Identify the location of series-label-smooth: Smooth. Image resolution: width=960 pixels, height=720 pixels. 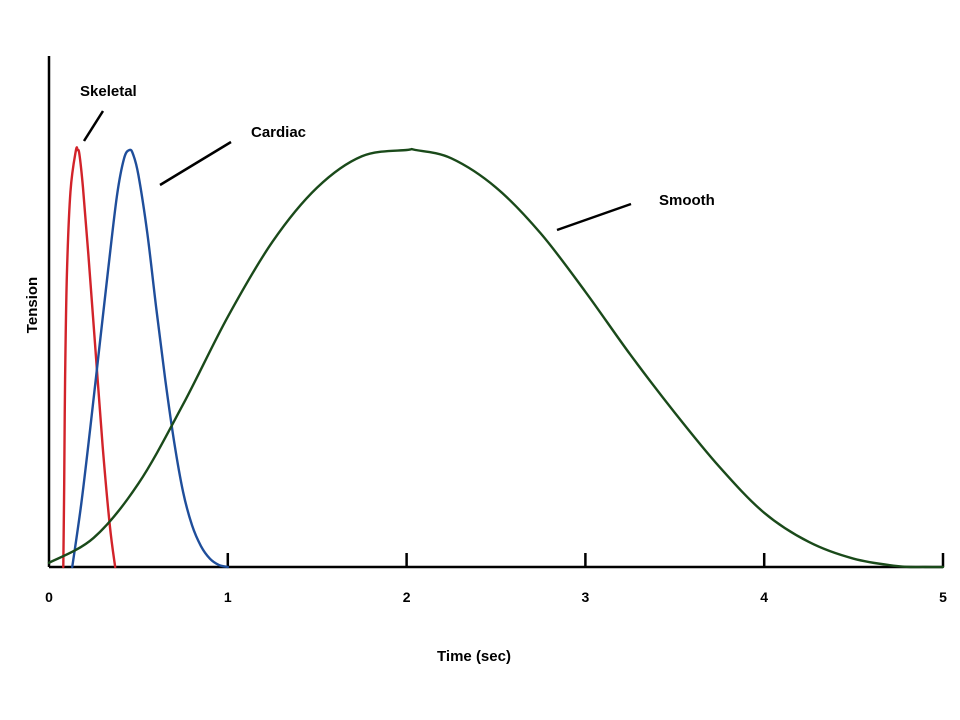
(687, 200).